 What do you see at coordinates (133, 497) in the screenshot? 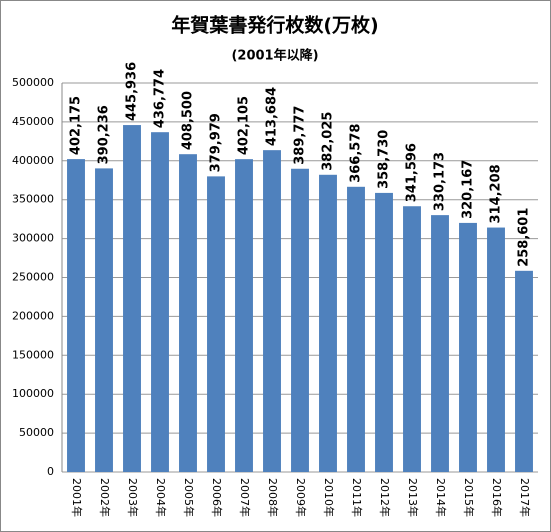
I see `x-tick-label: 2003年` at bounding box center [133, 497].